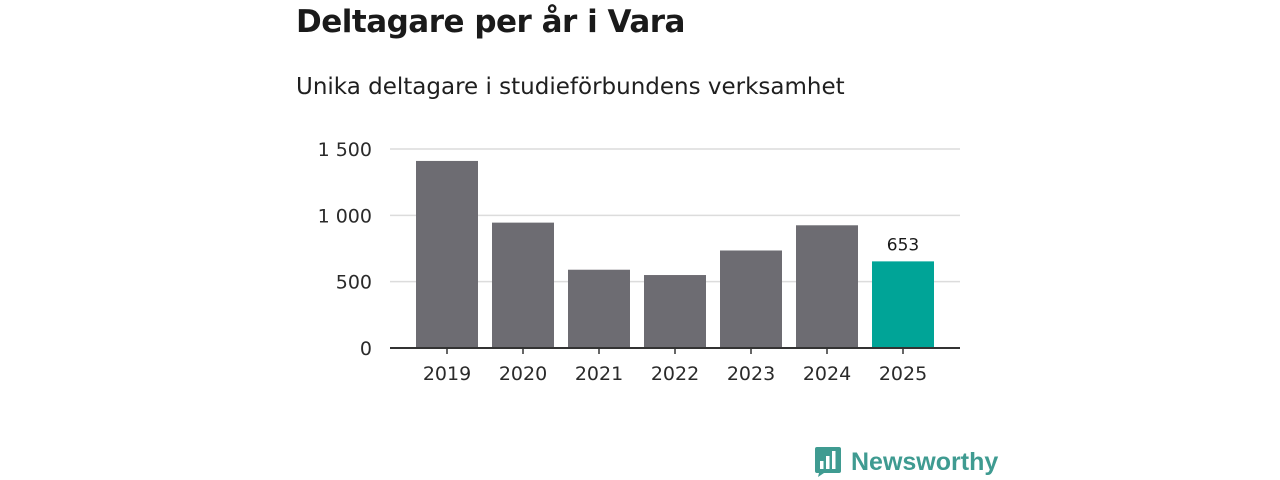 The image size is (1280, 480). What do you see at coordinates (523, 285) in the screenshot?
I see `bar-2020` at bounding box center [523, 285].